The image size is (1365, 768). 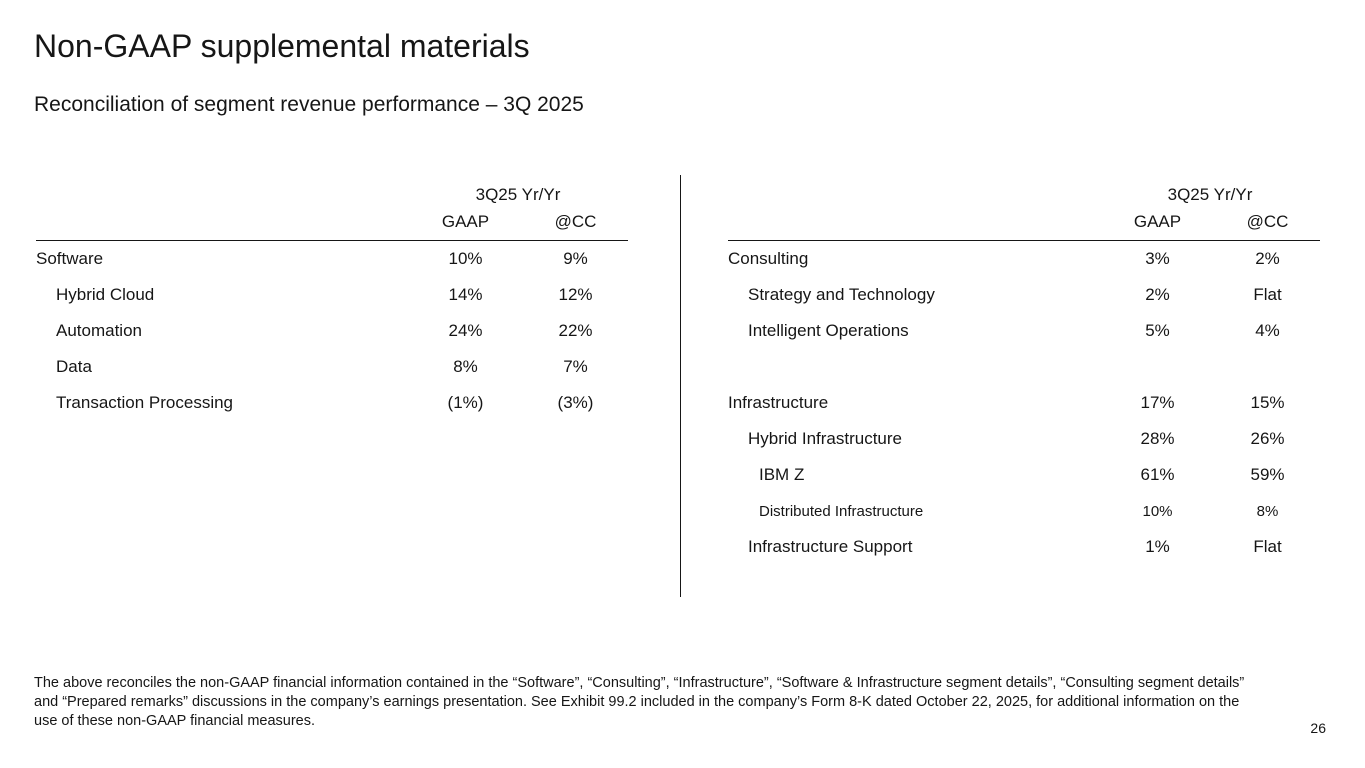 What do you see at coordinates (1024, 259) in the screenshot?
I see `table-row: Consulting 3% 2%` at bounding box center [1024, 259].